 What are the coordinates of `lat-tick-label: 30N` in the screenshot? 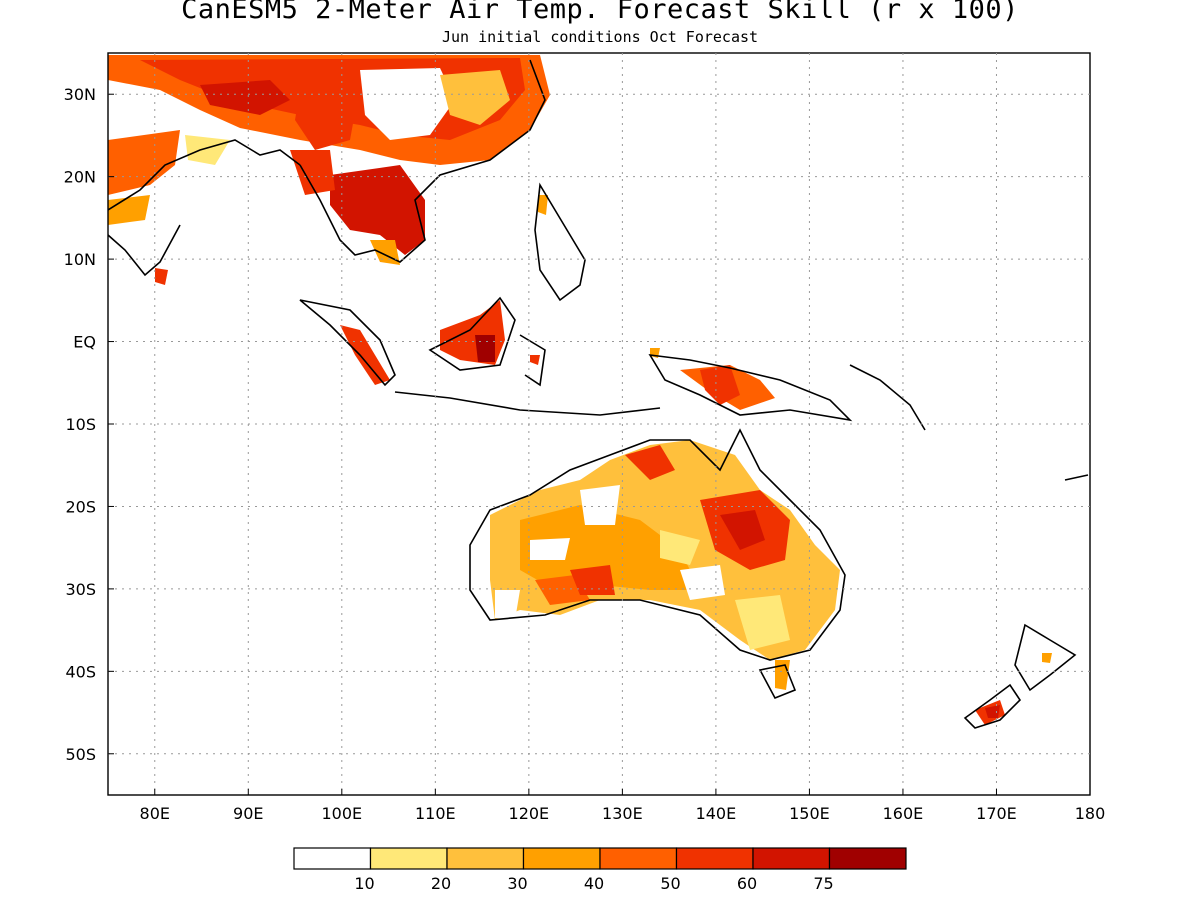 It's located at (80, 94).